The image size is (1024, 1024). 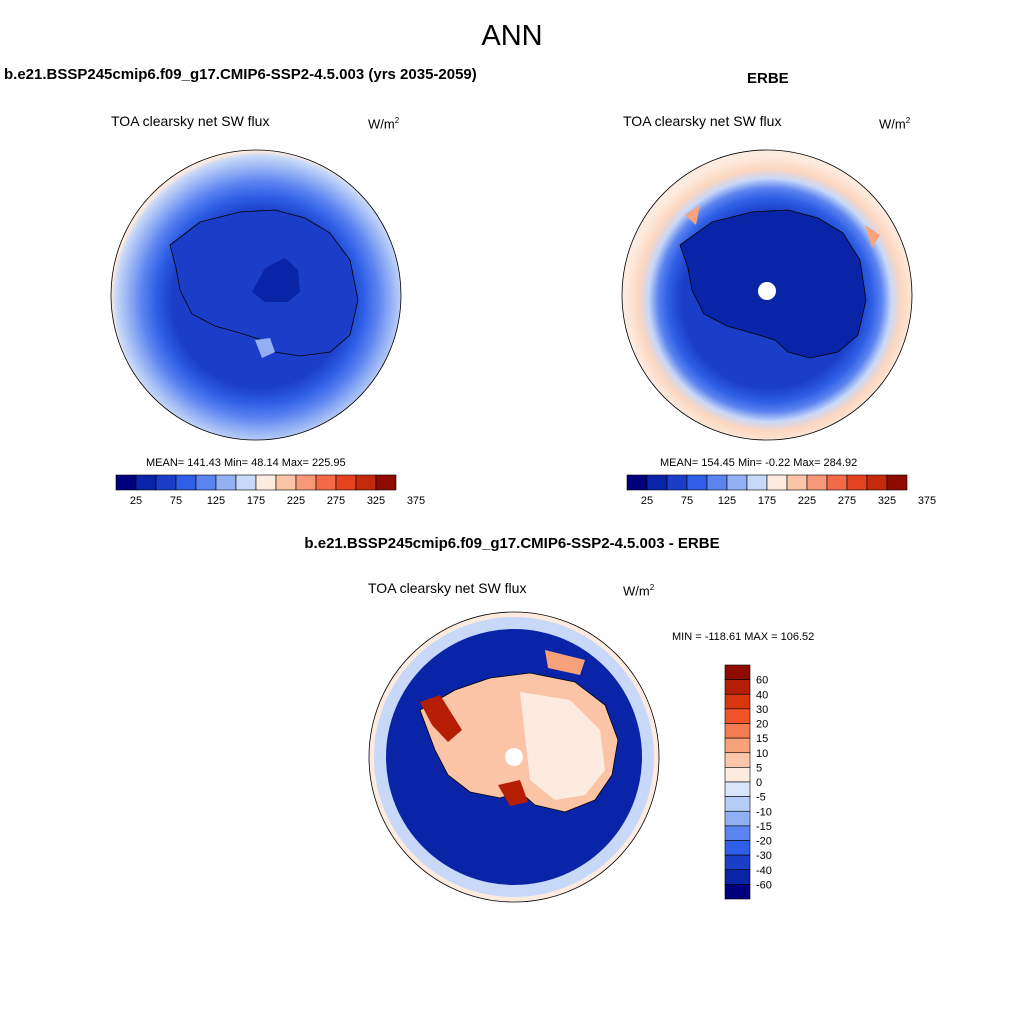 What do you see at coordinates (762, 681) in the screenshot?
I see `colorbar-tick-label: 60` at bounding box center [762, 681].